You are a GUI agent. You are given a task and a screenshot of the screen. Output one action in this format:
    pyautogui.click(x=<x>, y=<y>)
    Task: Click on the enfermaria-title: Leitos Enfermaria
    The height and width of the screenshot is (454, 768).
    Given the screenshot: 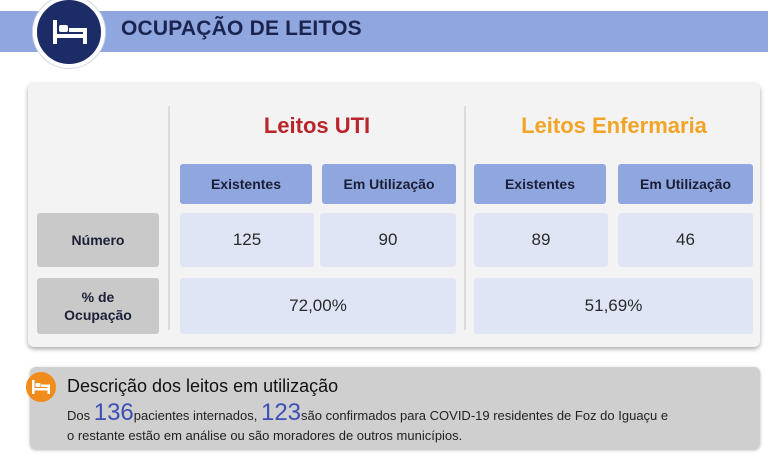 What is the action you would take?
    pyautogui.click(x=614, y=125)
    